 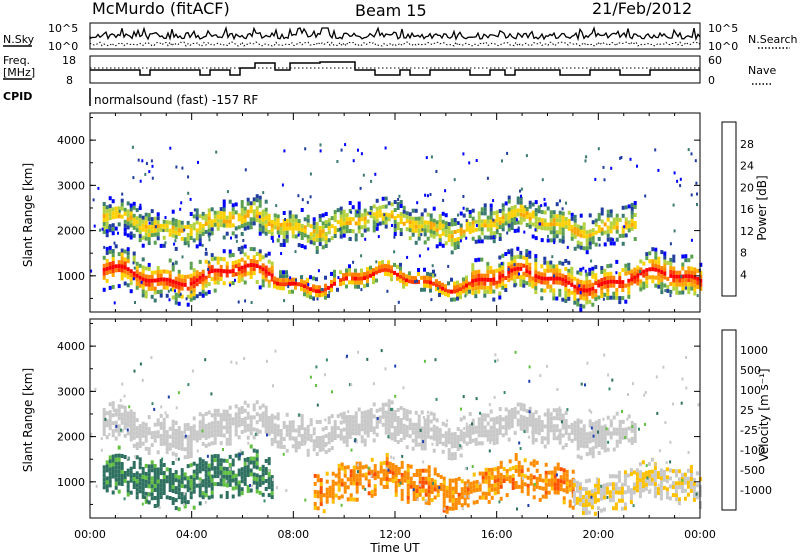 I want to click on colorbar-tick-label: 500, so click(x=750, y=370).